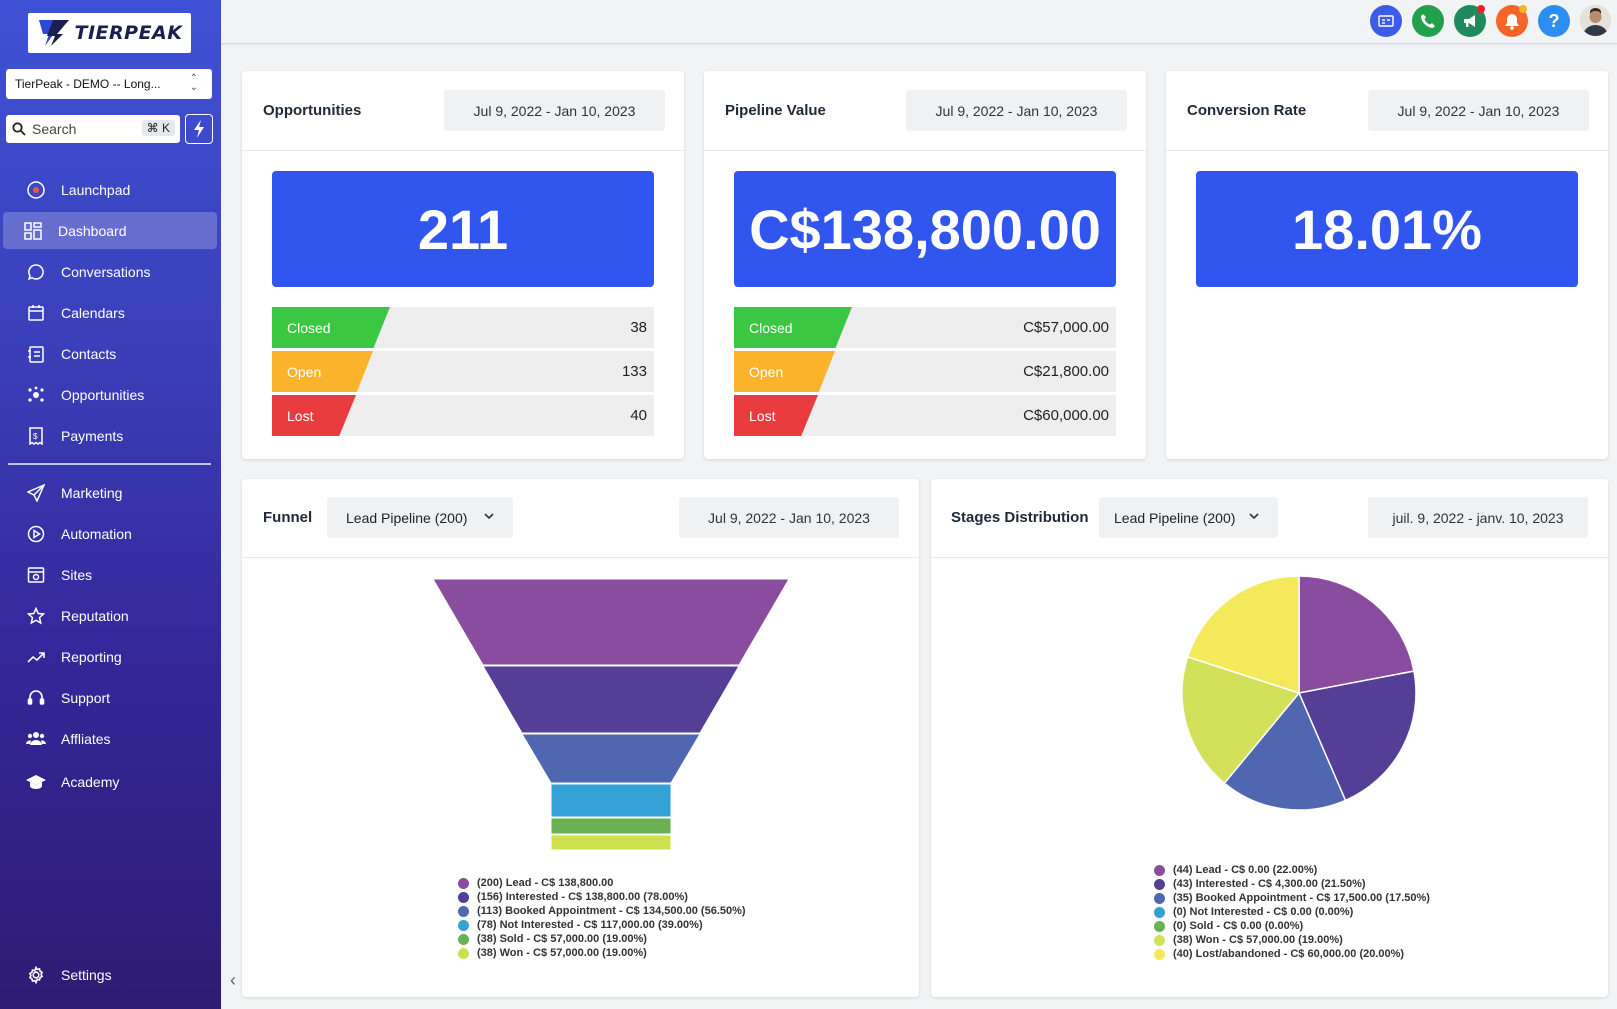 The image size is (1617, 1009). What do you see at coordinates (312, 110) in the screenshot?
I see `card-title: Opportunities` at bounding box center [312, 110].